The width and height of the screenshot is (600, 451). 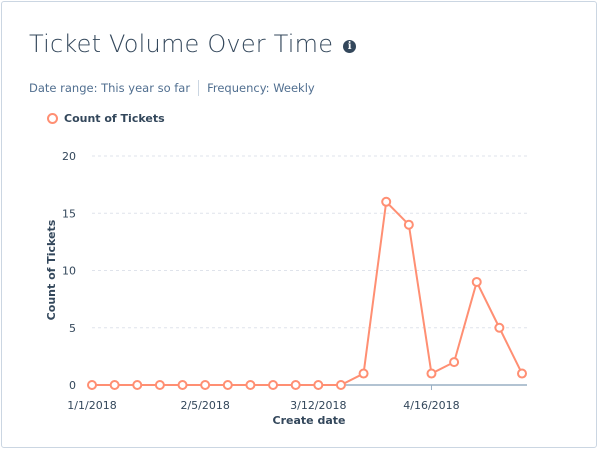 What do you see at coordinates (181, 44) in the screenshot?
I see `chart-title-text: Ticket Volume Over Time` at bounding box center [181, 44].